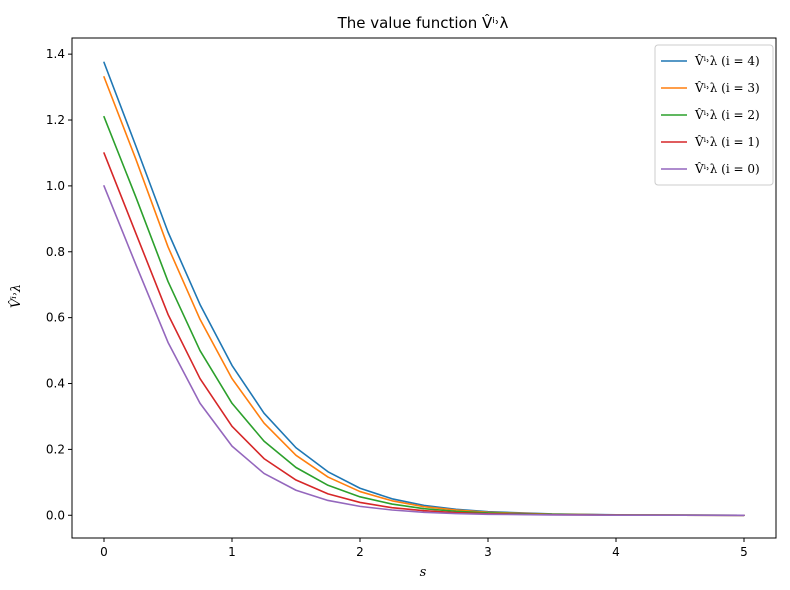 Image resolution: width=790 pixels, height=590 pixels. Describe the element at coordinates (55, 449) in the screenshot. I see `y-tick-label: 0.2` at that location.